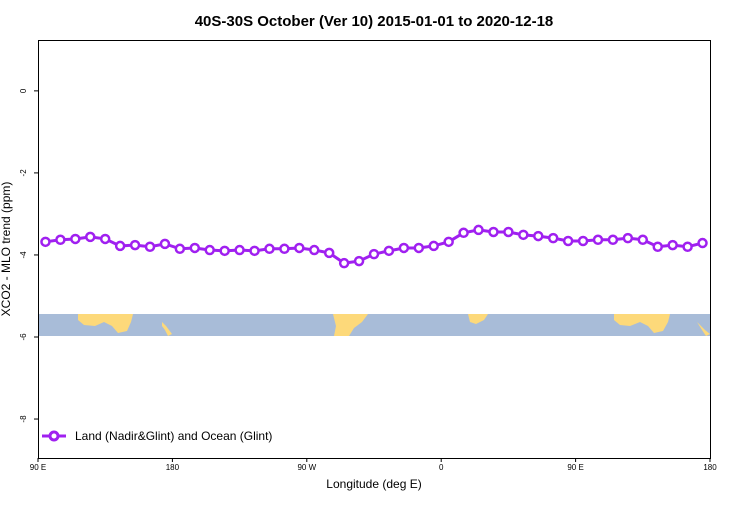 The width and height of the screenshot is (750, 505). What do you see at coordinates (105, 323) in the screenshot?
I see `land-australia` at bounding box center [105, 323].